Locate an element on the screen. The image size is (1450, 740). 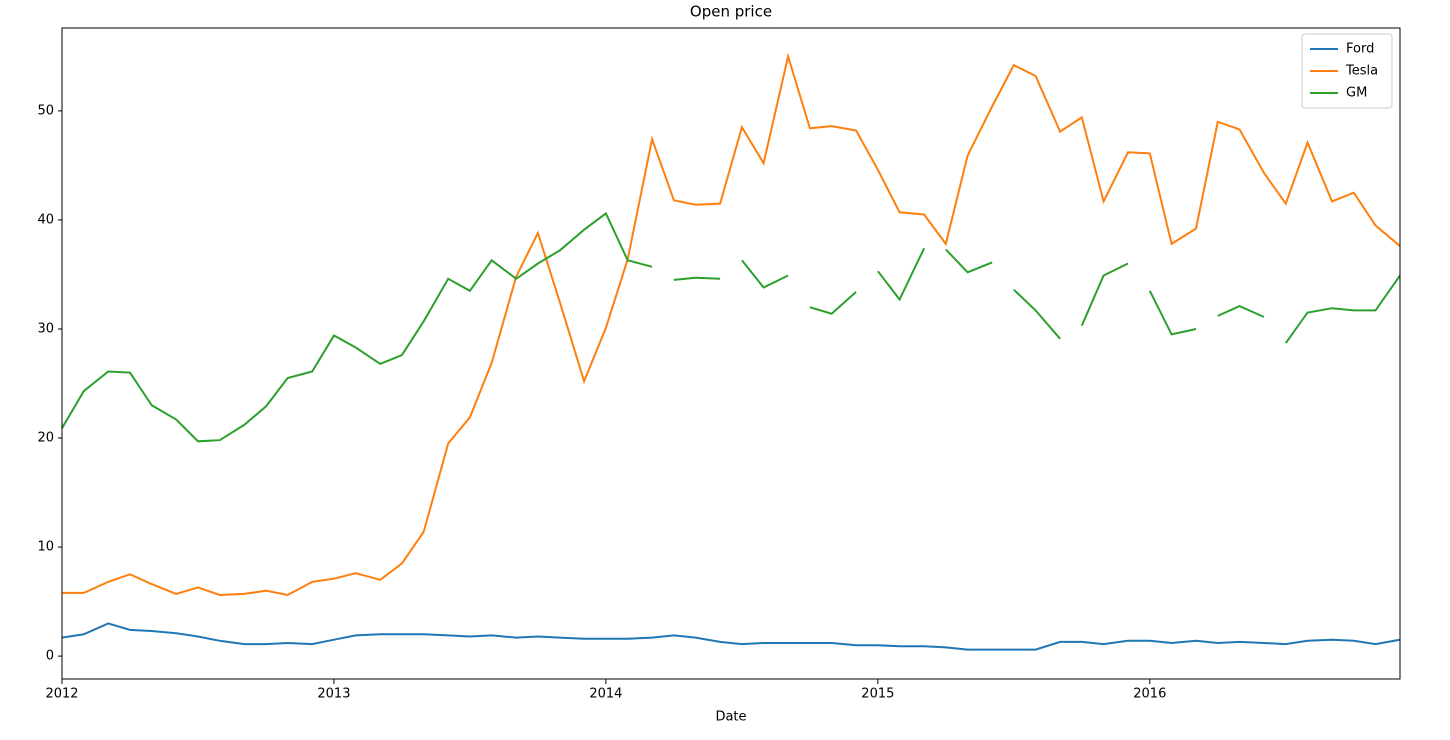
y-tick-label: 10 is located at coordinates (45, 547).